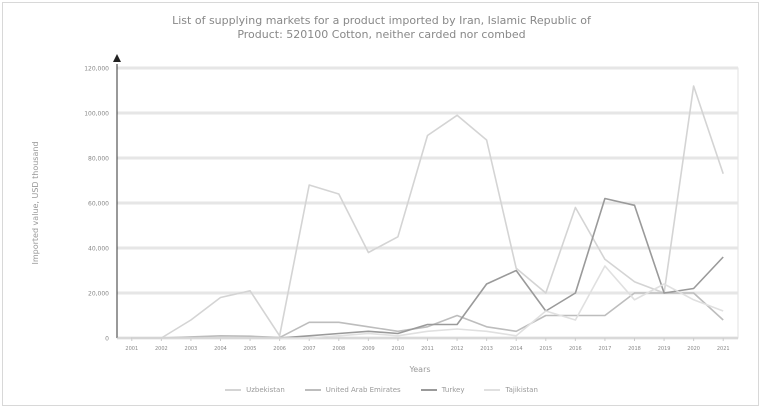 The image size is (763, 410). I want to click on y-tick-label: 40,000, so click(98, 249).